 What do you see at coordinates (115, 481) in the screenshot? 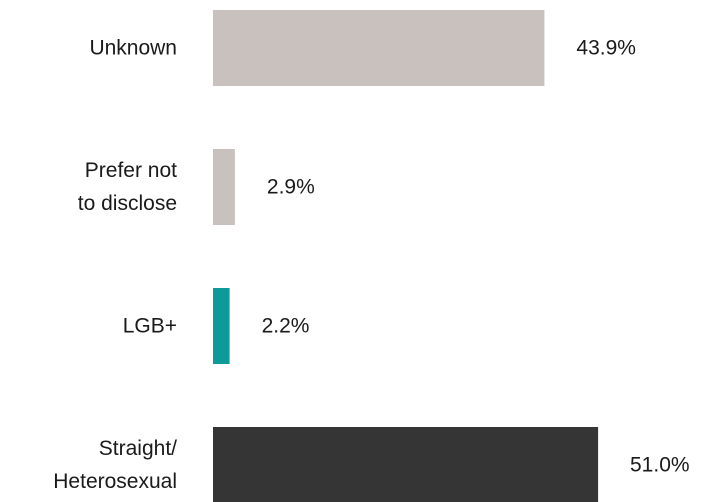
I see `category-label-straight-heterosexual-line-2: Heterosexual` at bounding box center [115, 481].